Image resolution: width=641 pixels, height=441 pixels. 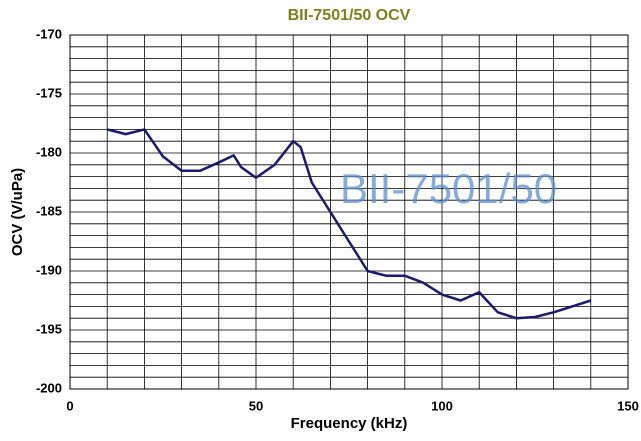 What do you see at coordinates (442, 405) in the screenshot?
I see `x-tick-label: 100` at bounding box center [442, 405].